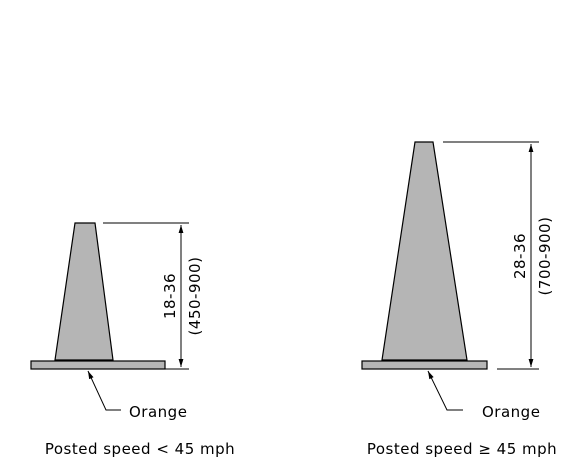 The height and width of the screenshot is (464, 582). I want to click on caption: Posted speed ≥ 45 mph, so click(462, 449).